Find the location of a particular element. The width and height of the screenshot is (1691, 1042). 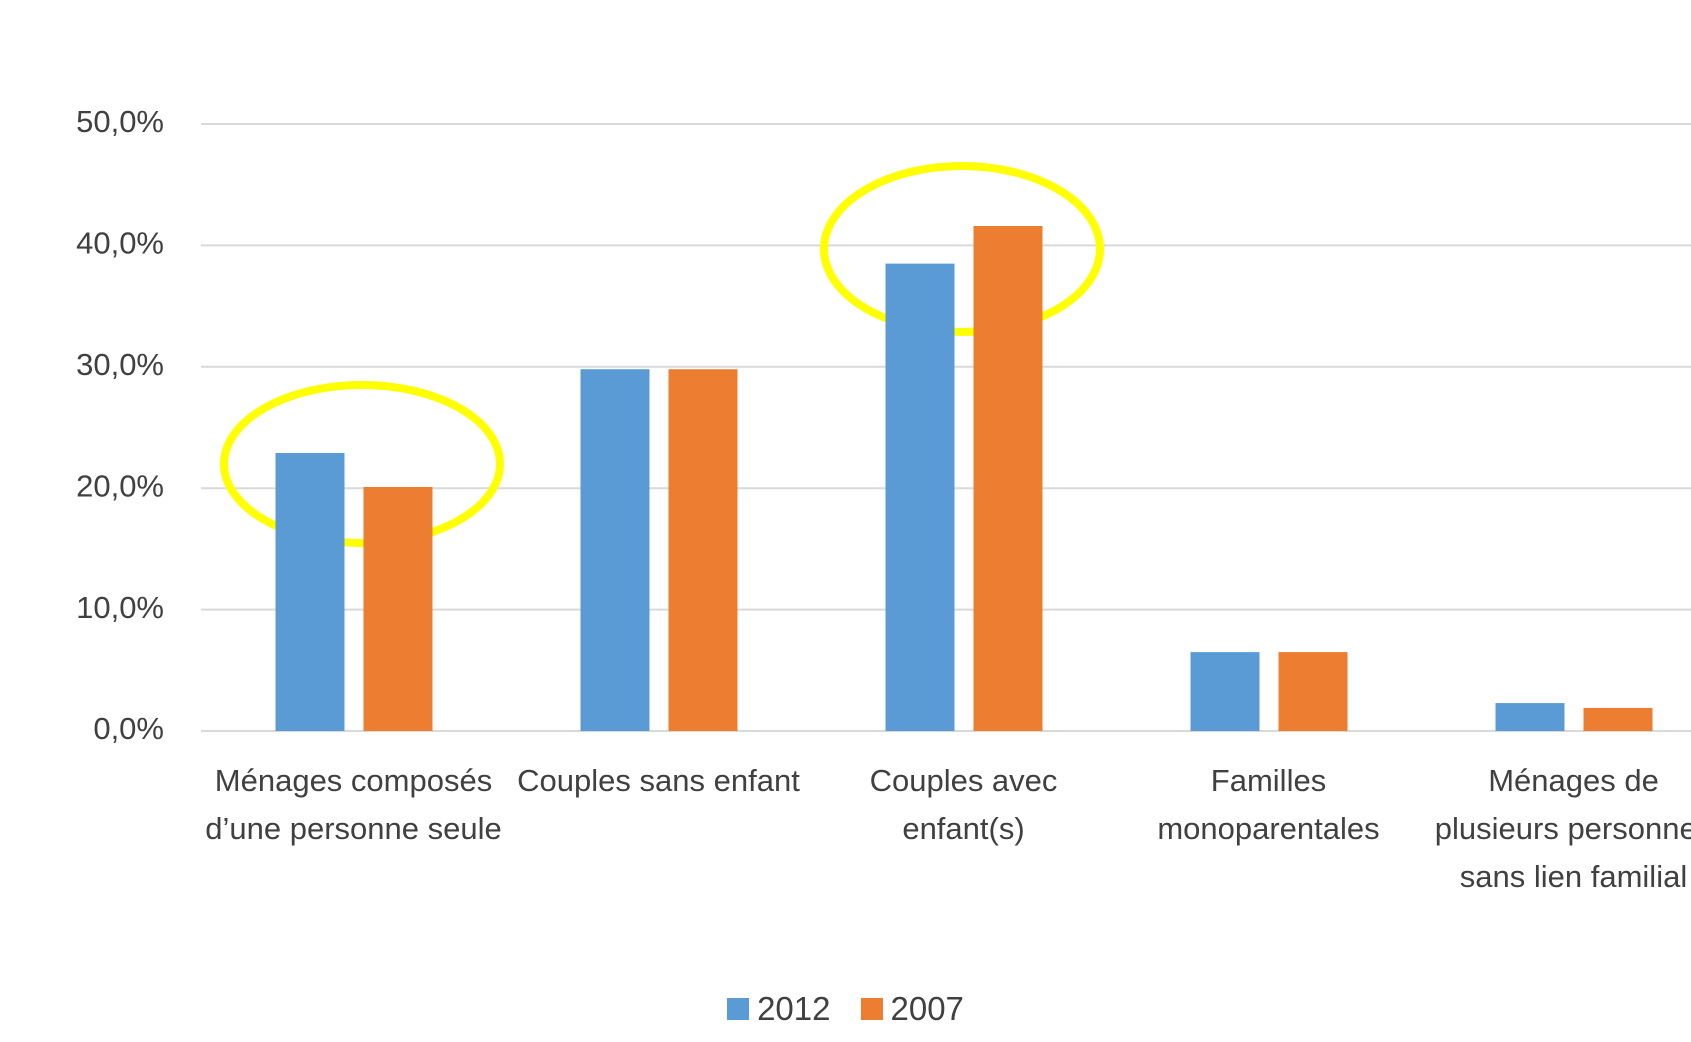

x-tick-label: Couples avec enfant(s) is located at coordinates (963, 804).